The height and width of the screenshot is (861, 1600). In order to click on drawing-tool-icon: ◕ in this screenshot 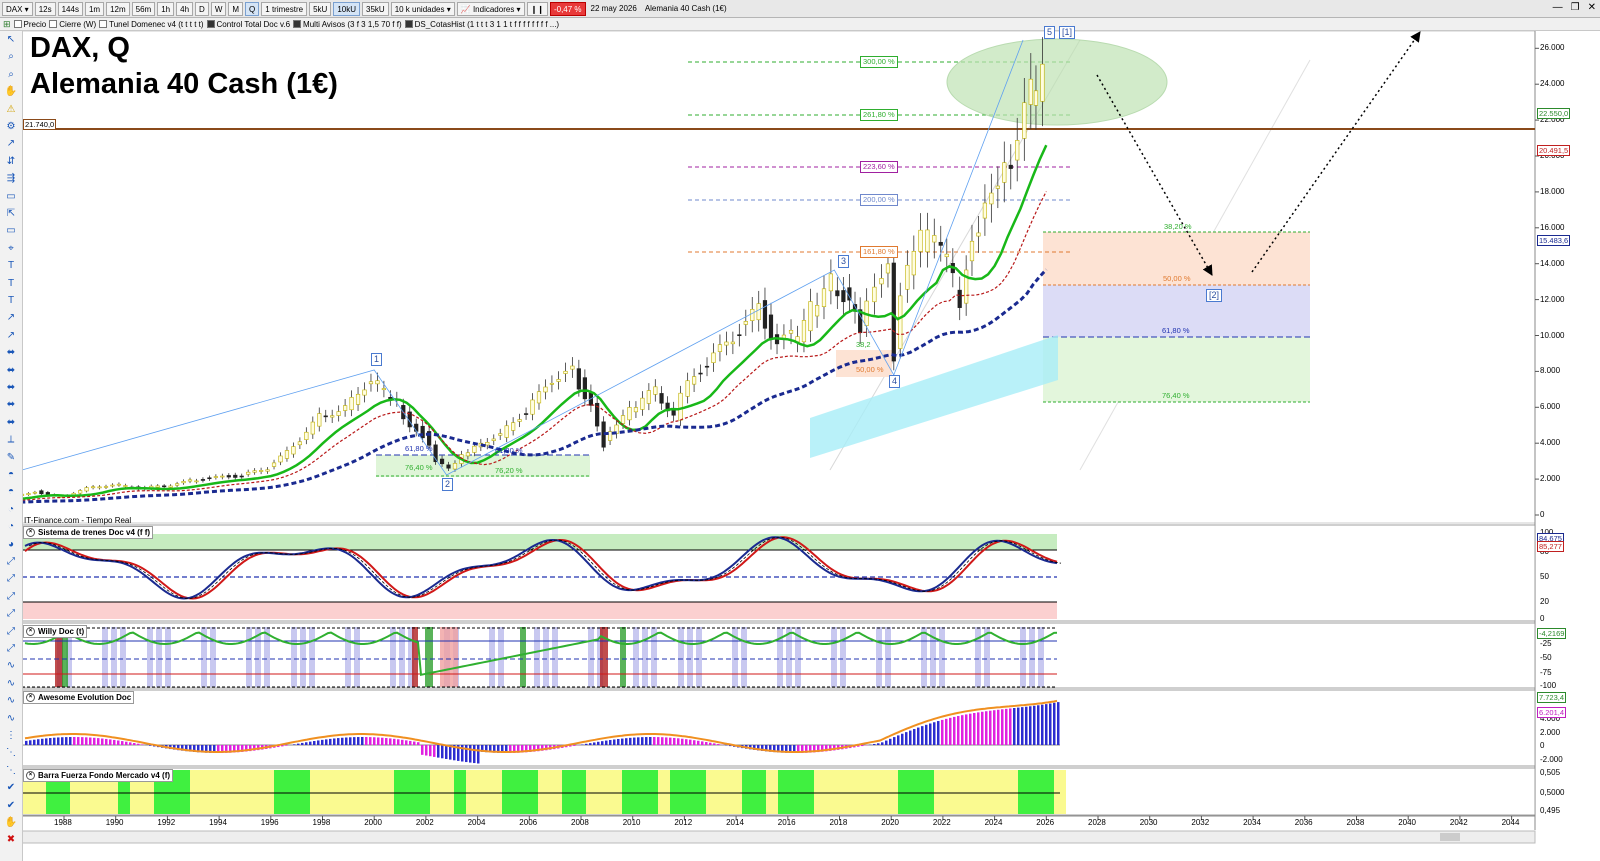, I will do `click(11, 544)`.